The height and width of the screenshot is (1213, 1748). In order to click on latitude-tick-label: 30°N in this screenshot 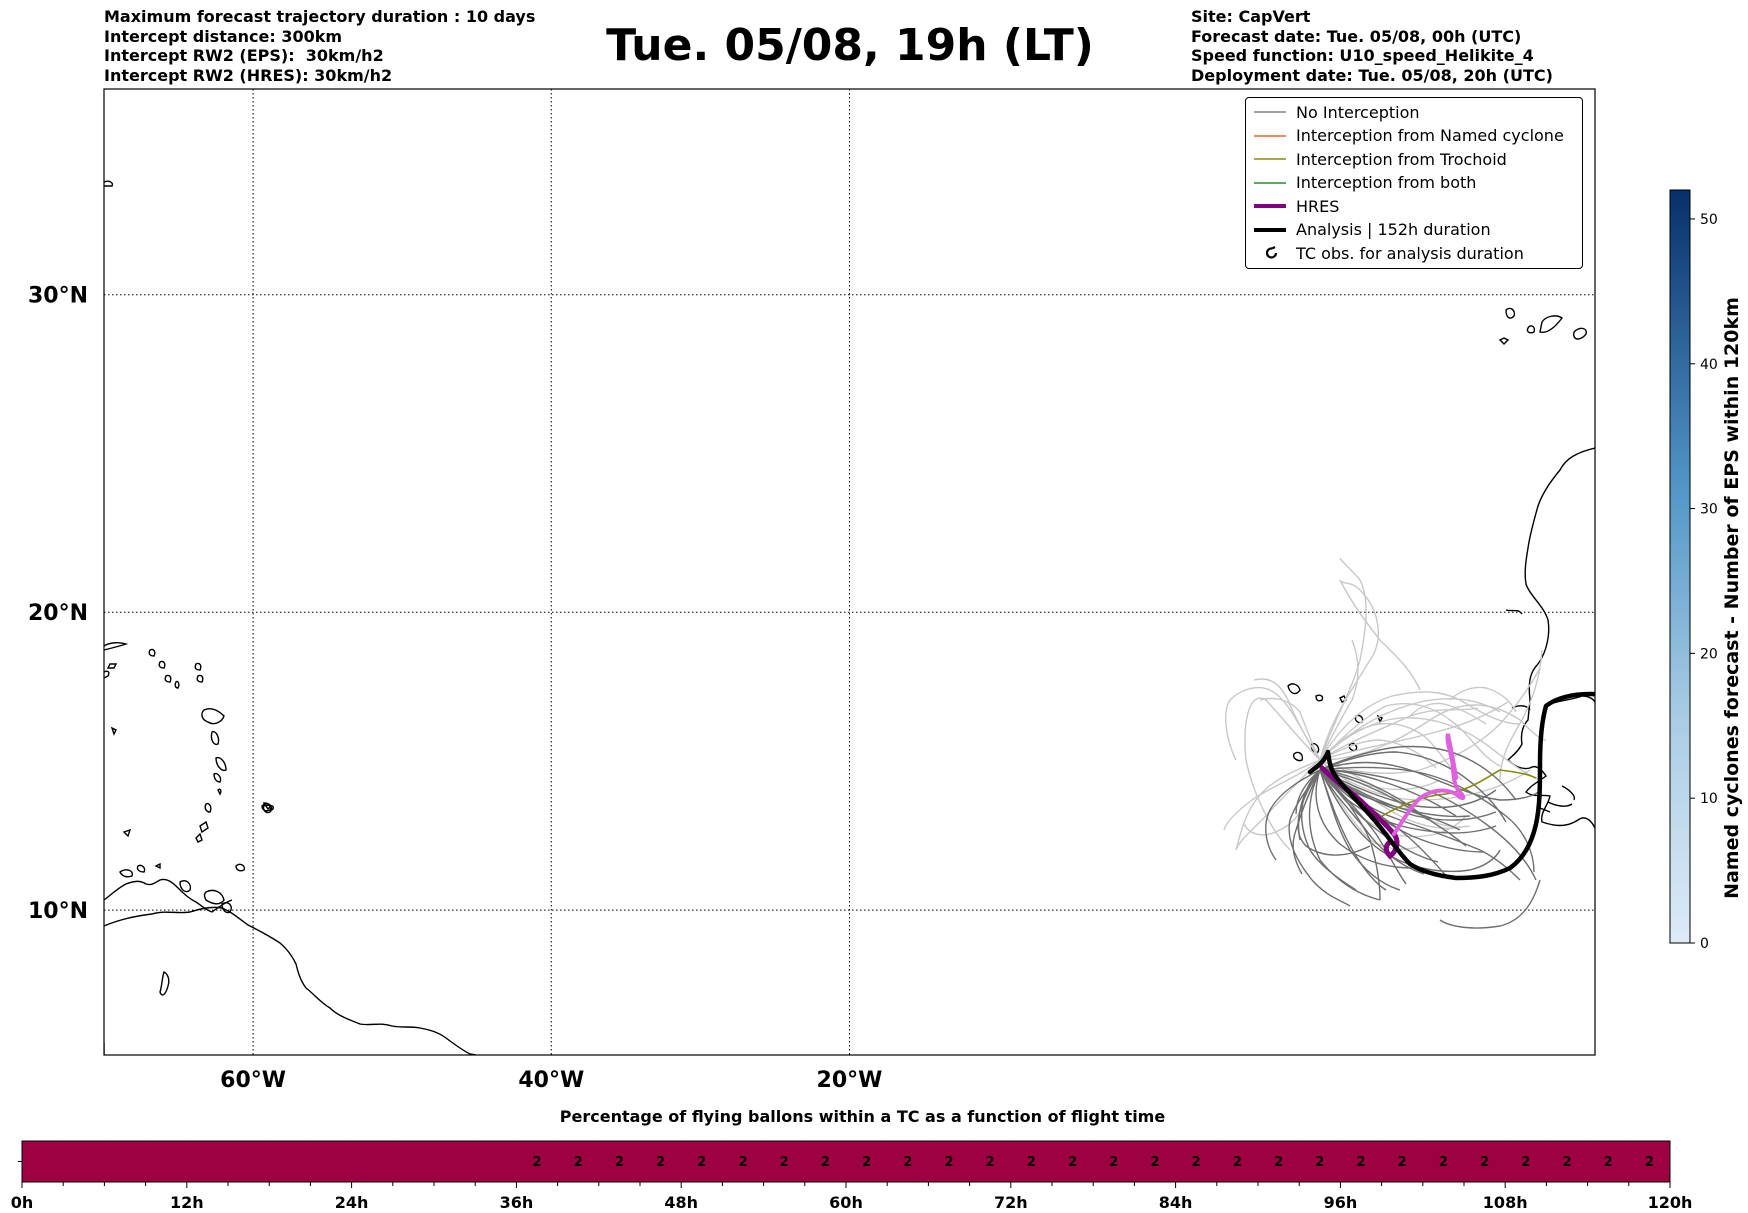, I will do `click(58, 296)`.